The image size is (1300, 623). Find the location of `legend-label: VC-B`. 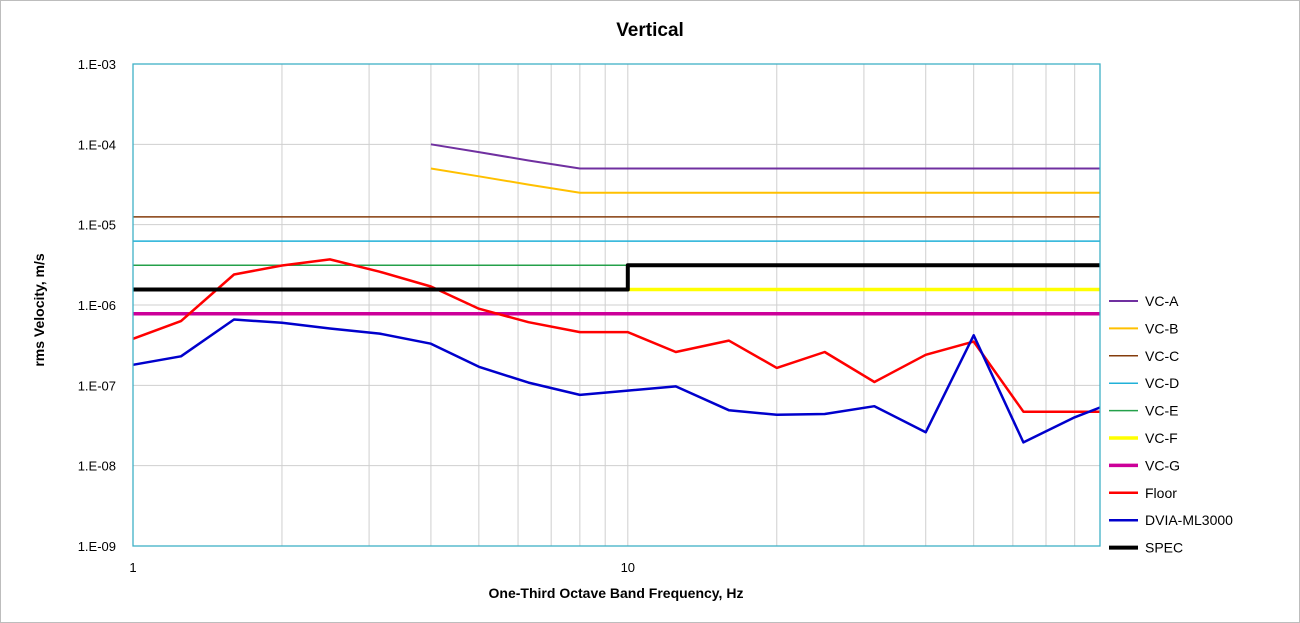

legend-label: VC-B is located at coordinates (1161, 328).